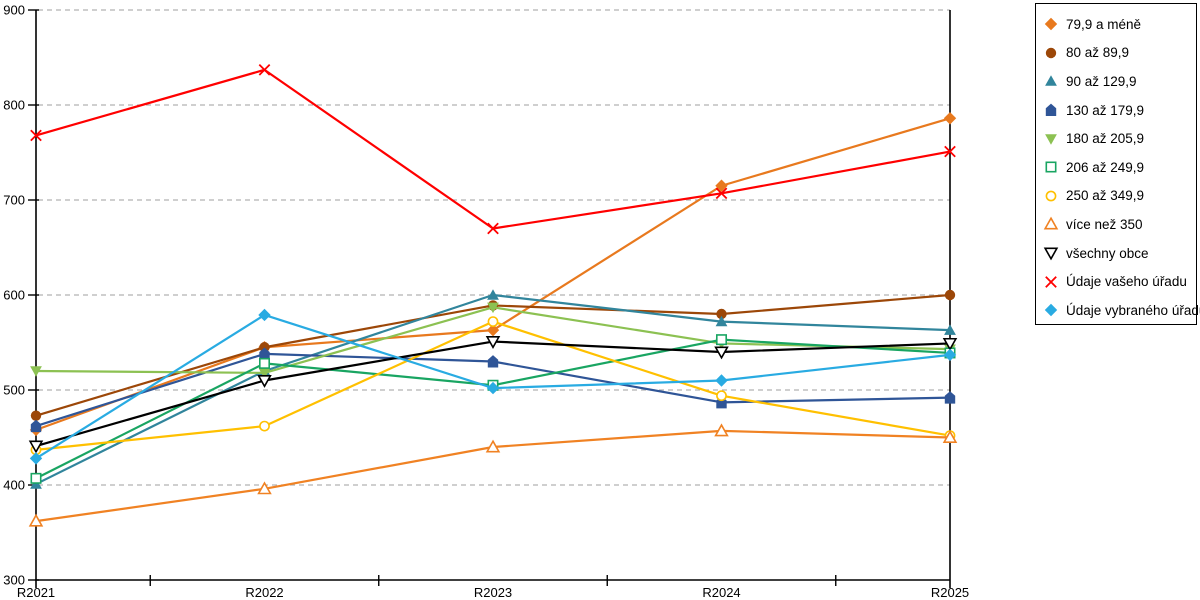 This screenshot has width=1200, height=600. Describe the element at coordinates (264, 592) in the screenshot. I see `x-tick-label: R2022` at that location.